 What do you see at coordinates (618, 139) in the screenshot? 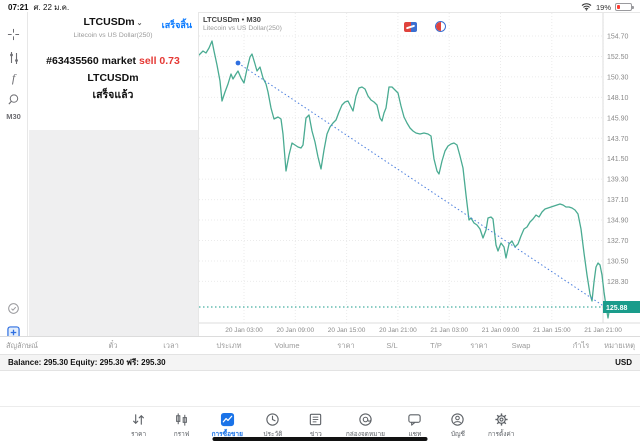
I see `svg-text: 143.70` at bounding box center [618, 139].